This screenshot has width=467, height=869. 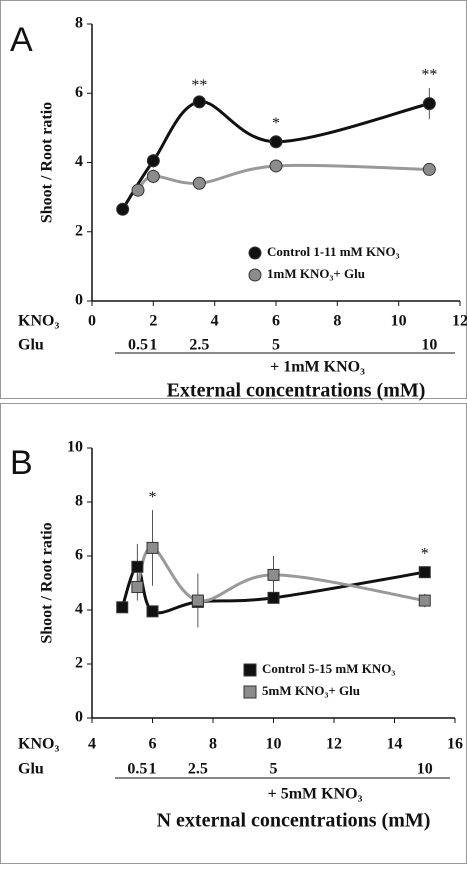 I want to click on panel-label: A, so click(x=21, y=40).